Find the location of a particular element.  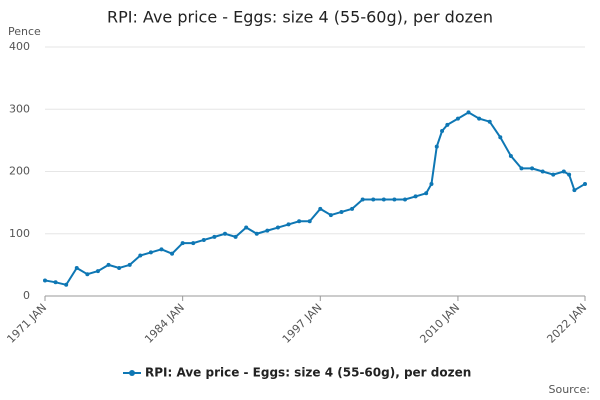

x-tick-label: 1971 JAN is located at coordinates (26, 323).